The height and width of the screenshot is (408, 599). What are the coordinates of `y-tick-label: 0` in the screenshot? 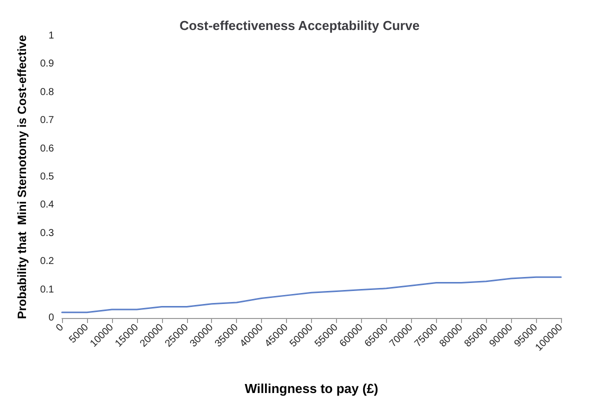 It's located at (51, 318).